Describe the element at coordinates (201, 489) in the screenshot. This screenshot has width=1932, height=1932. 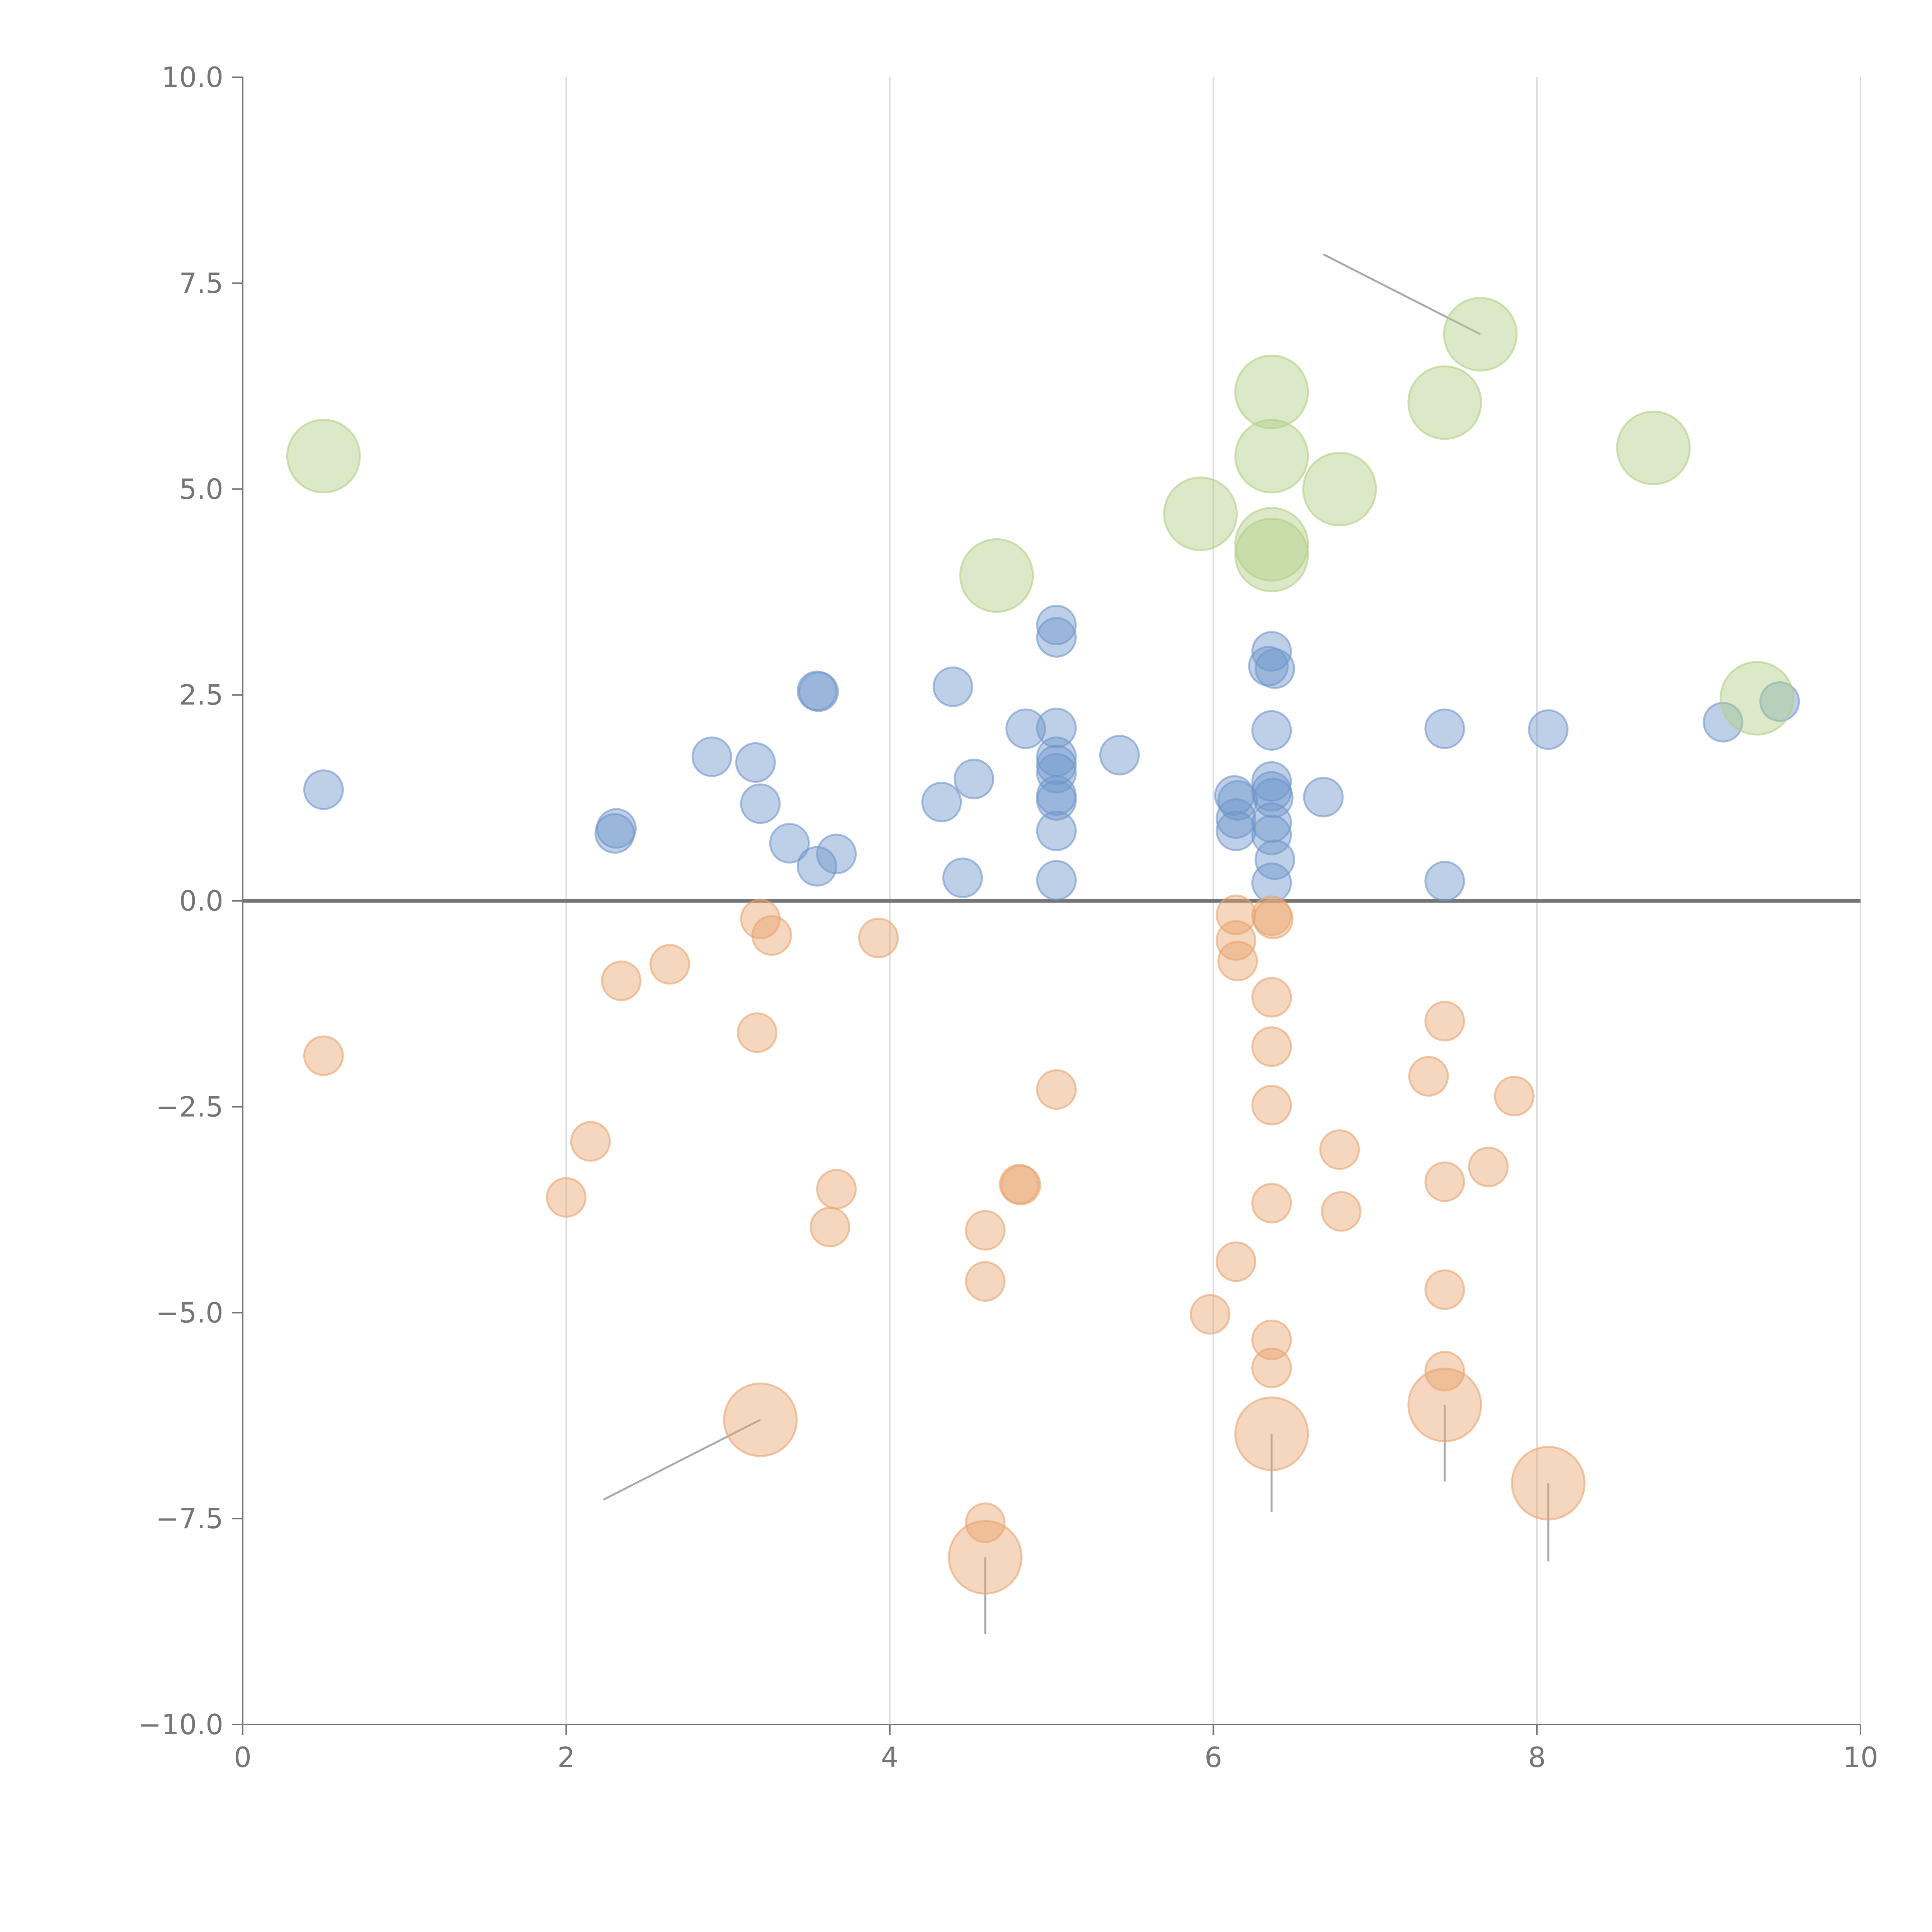
I see `y-tick-label: 5.0` at that location.